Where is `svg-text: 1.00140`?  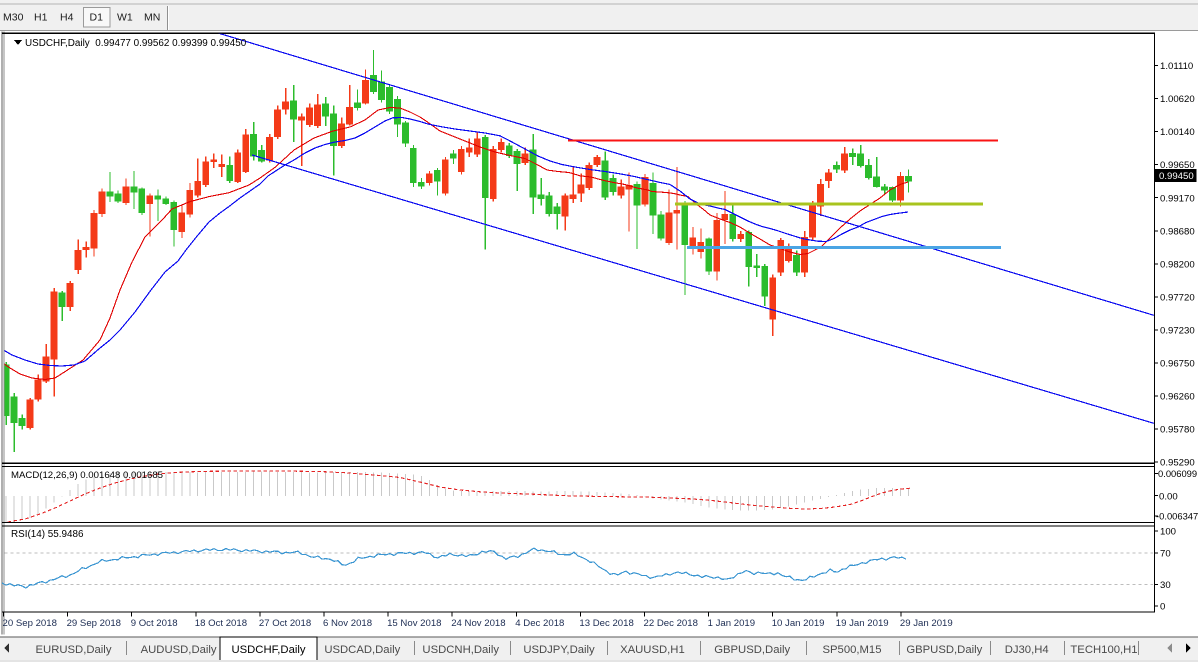
svg-text: 1.00140 is located at coordinates (1177, 132).